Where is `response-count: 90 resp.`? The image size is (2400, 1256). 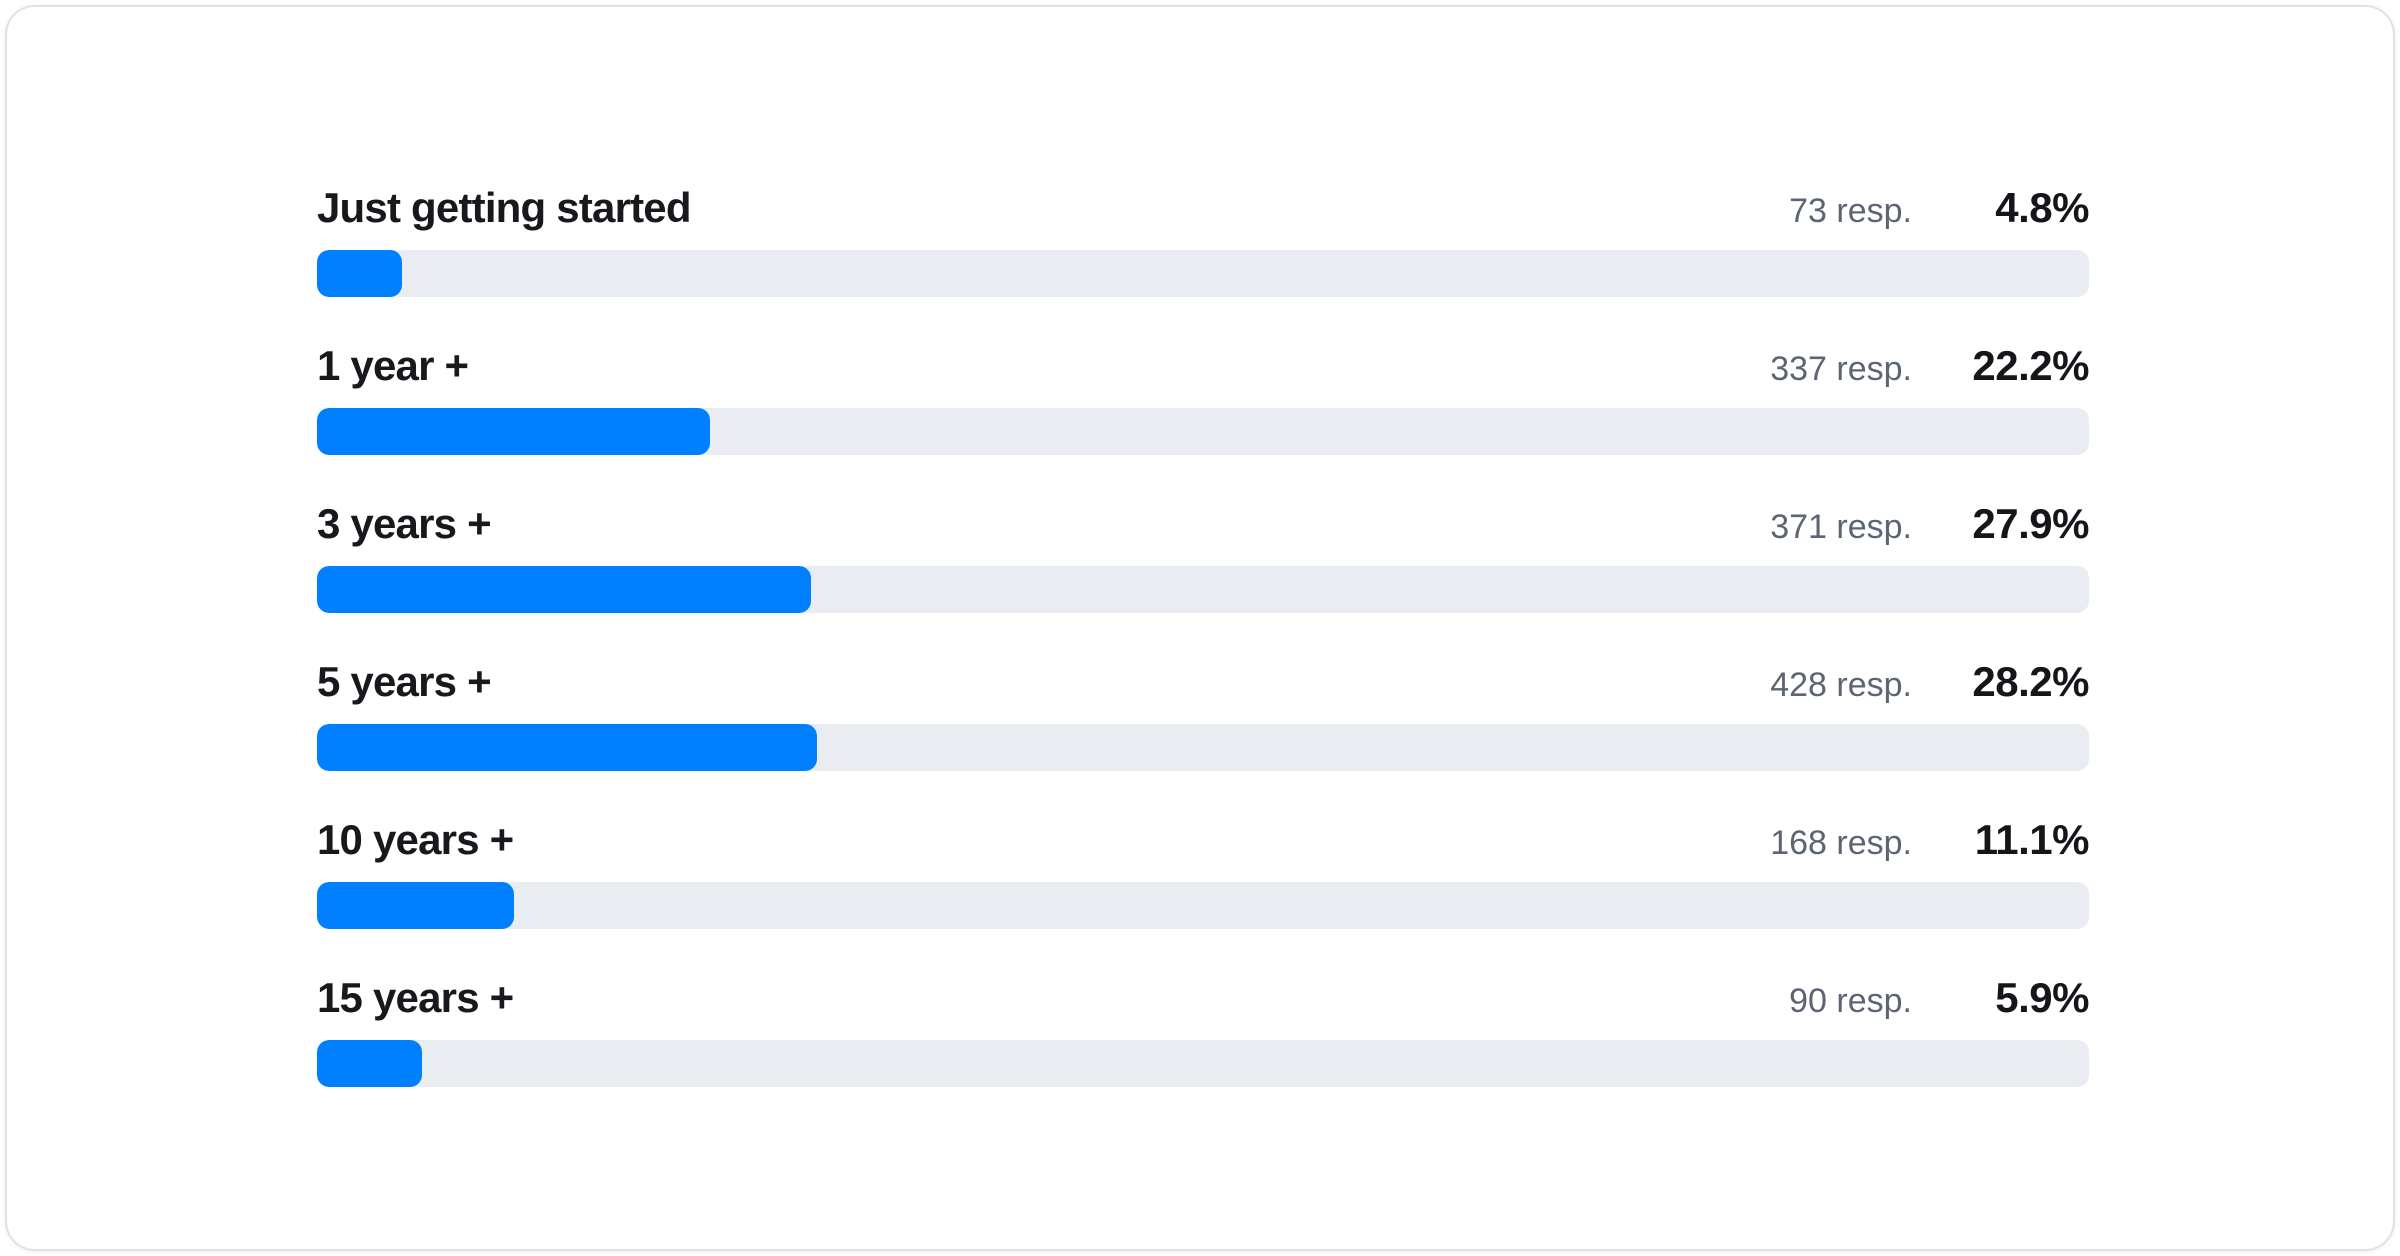 response-count: 90 resp. is located at coordinates (1850, 1001).